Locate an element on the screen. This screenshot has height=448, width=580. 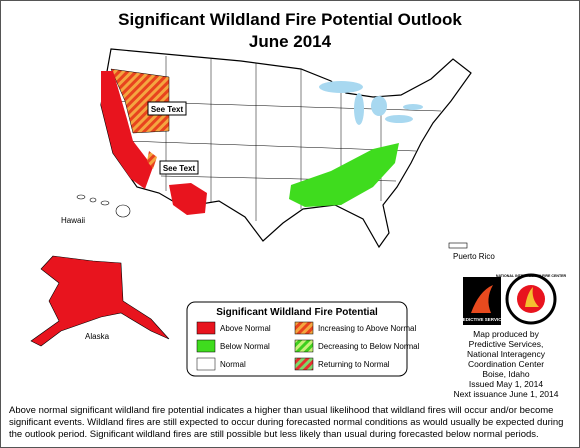
credit-line: Next issuance June 1, 2014 is located at coordinates (506, 394).